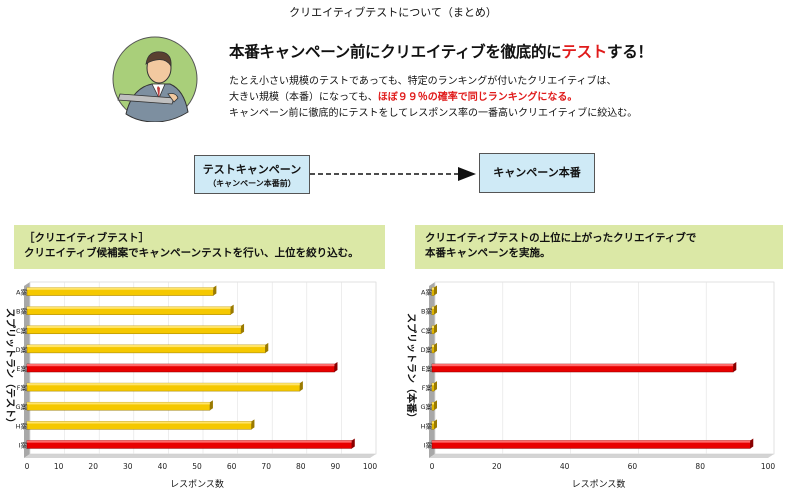 The image size is (786, 488). I want to click on right-panel-header: クリエイティブテストの上位に上がったクリエイティブで 本番キャンペーンを実施。, so click(599, 247).